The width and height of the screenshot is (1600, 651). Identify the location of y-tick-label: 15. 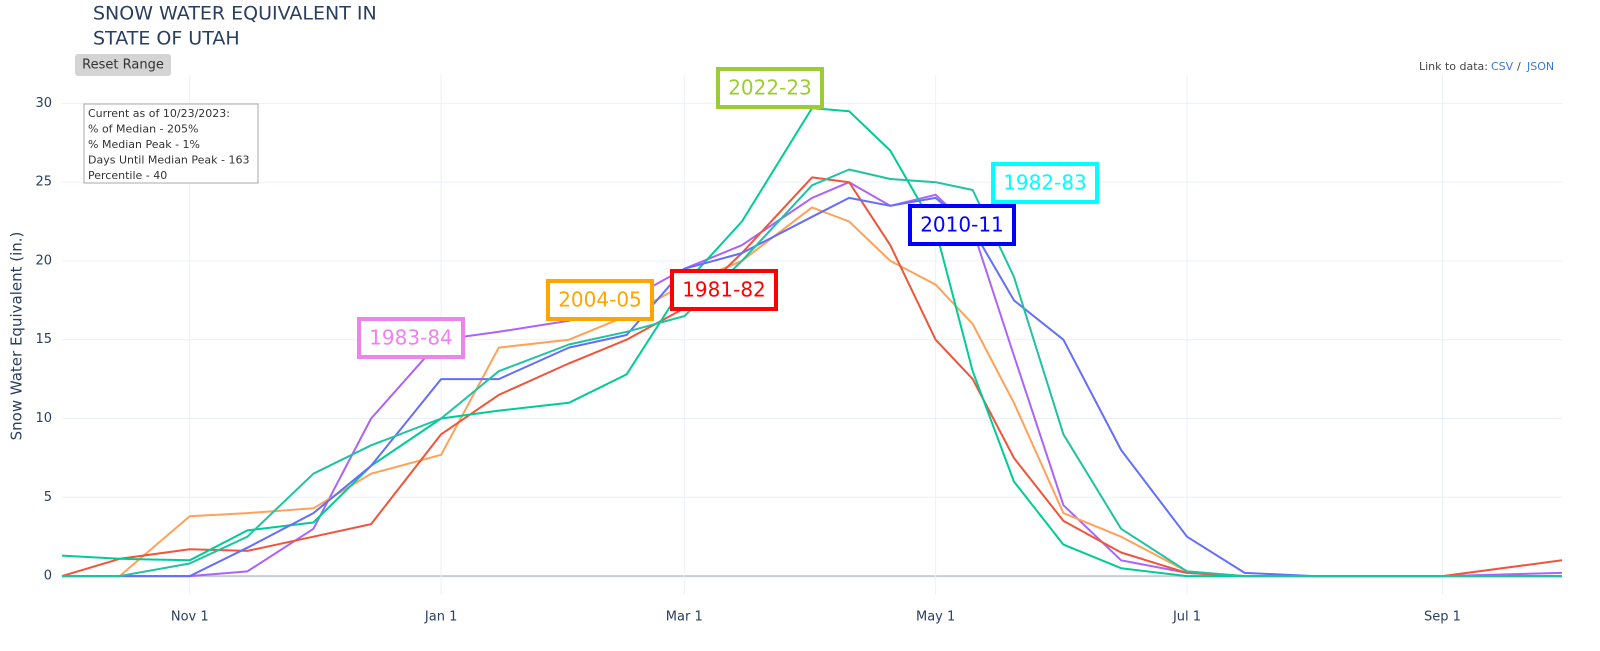
(43, 339).